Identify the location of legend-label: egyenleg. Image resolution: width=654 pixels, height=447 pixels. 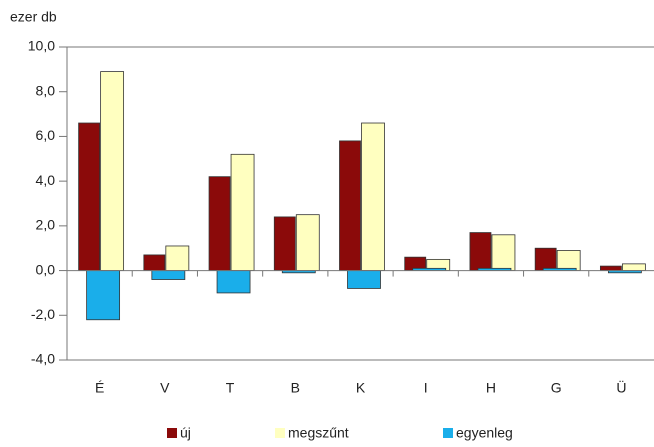
(484, 433).